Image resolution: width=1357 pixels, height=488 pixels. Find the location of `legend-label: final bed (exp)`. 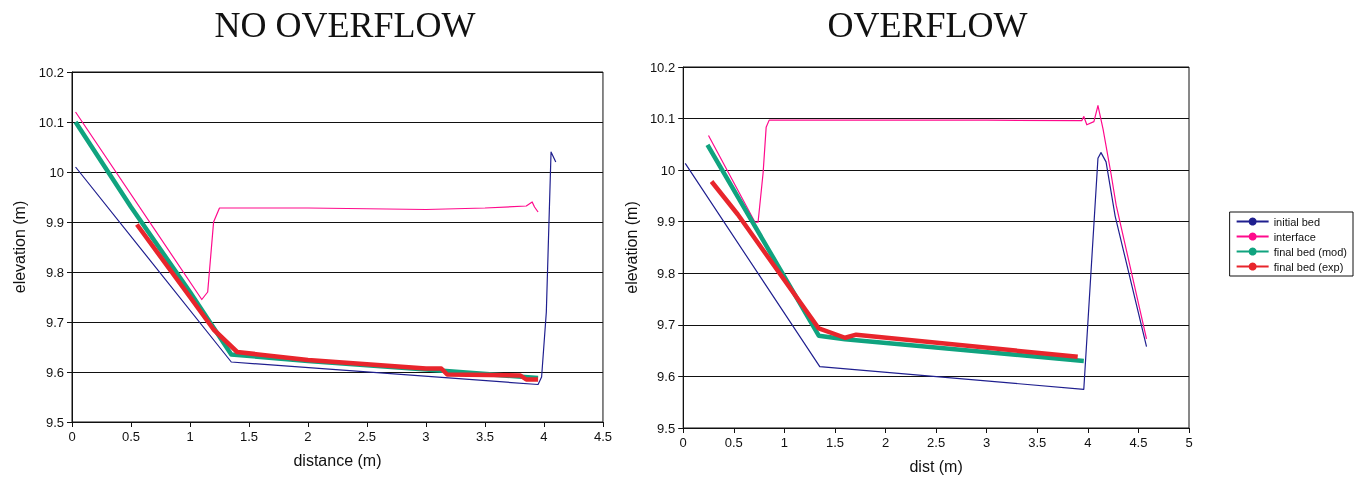

legend-label: final bed (exp) is located at coordinates (1308, 266).